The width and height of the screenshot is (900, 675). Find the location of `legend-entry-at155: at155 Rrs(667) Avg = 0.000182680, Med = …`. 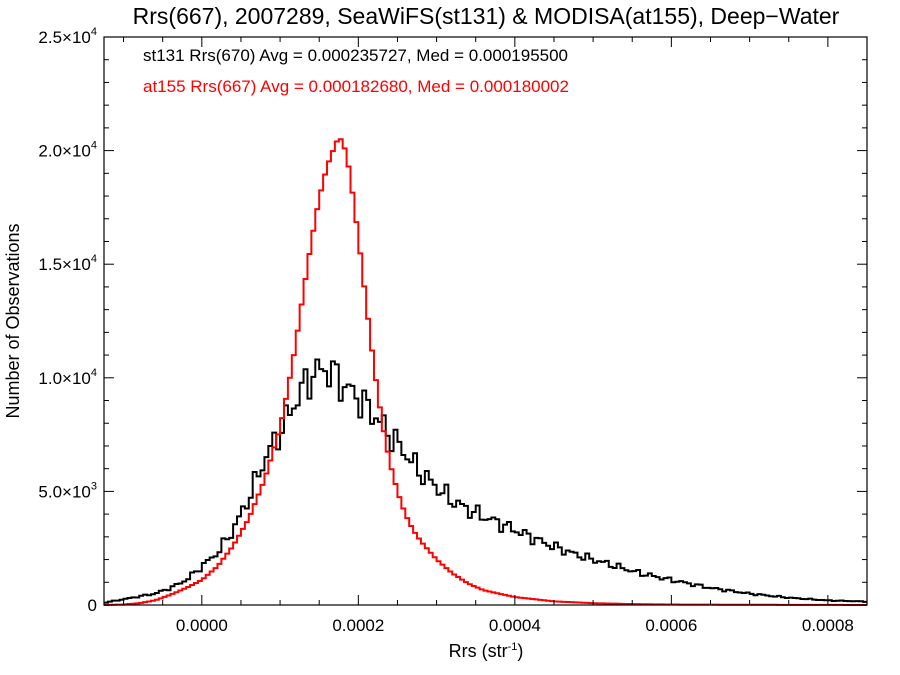

legend-entry-at155: at155 Rrs(667) Avg = 0.000182680, Med = … is located at coordinates (356, 86).